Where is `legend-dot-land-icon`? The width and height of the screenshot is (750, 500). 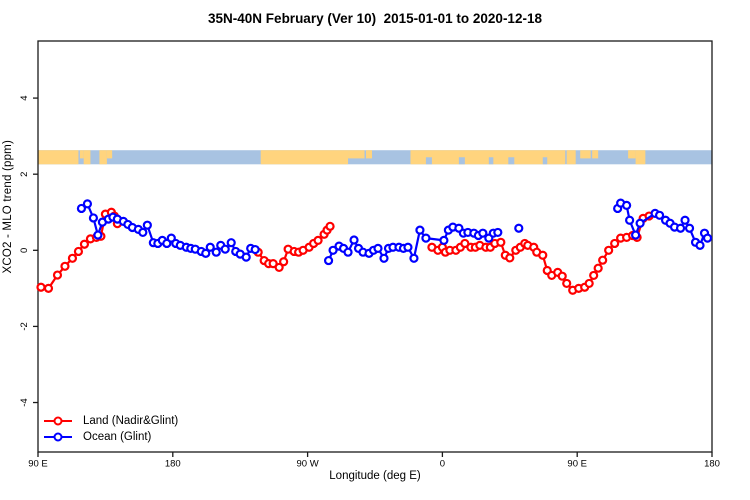 legend-dot-land-icon is located at coordinates (58, 421).